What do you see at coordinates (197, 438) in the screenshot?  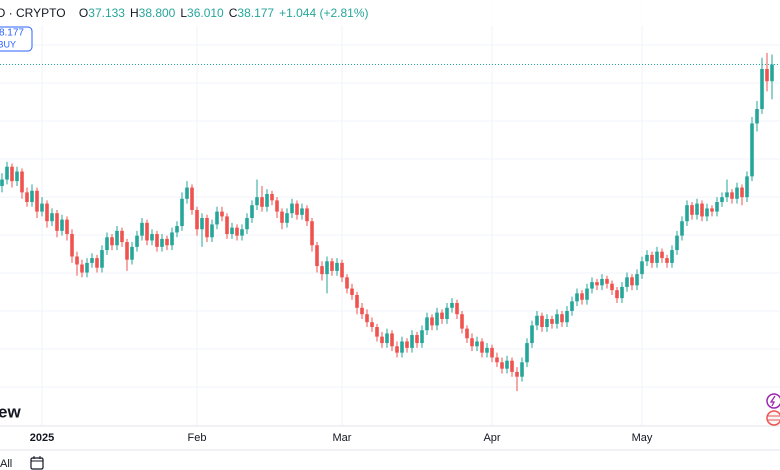 I see `x-tick-label: Feb` at bounding box center [197, 438].